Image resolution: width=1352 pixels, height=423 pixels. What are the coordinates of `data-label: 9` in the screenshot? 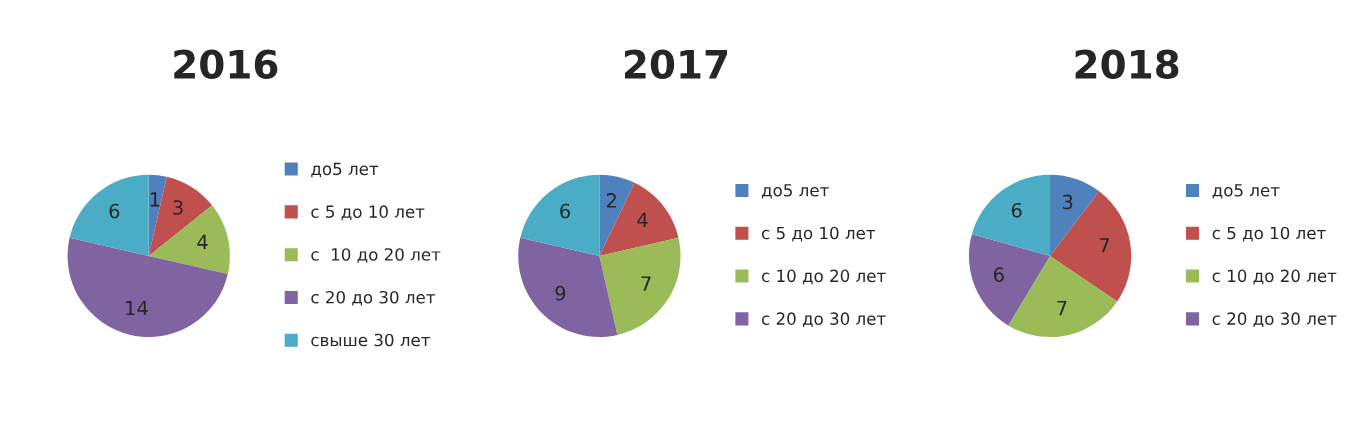 It's located at (560, 293).